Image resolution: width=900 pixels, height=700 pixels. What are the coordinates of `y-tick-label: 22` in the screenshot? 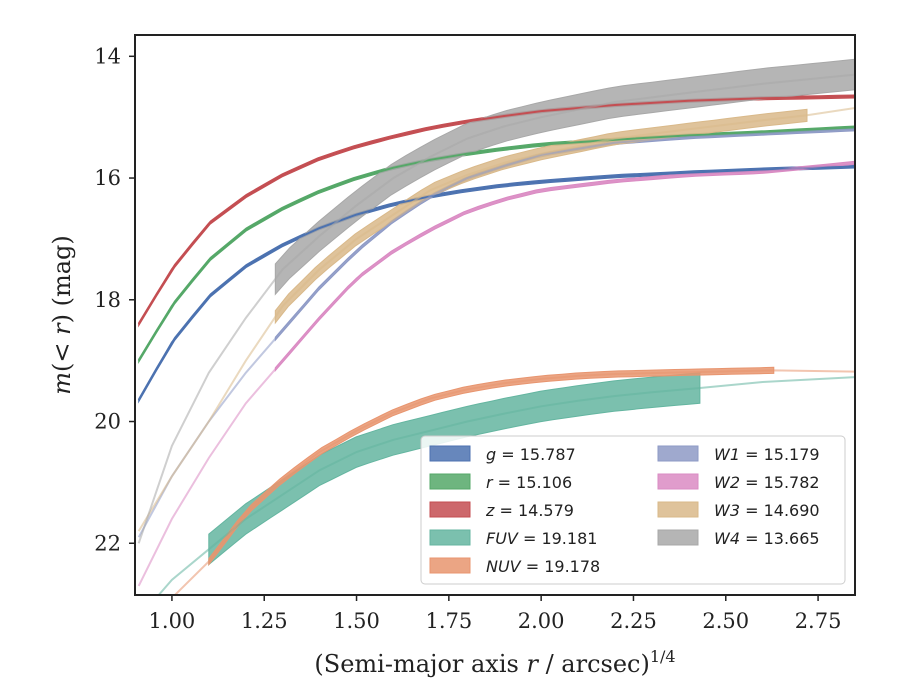 It's located at (107, 543).